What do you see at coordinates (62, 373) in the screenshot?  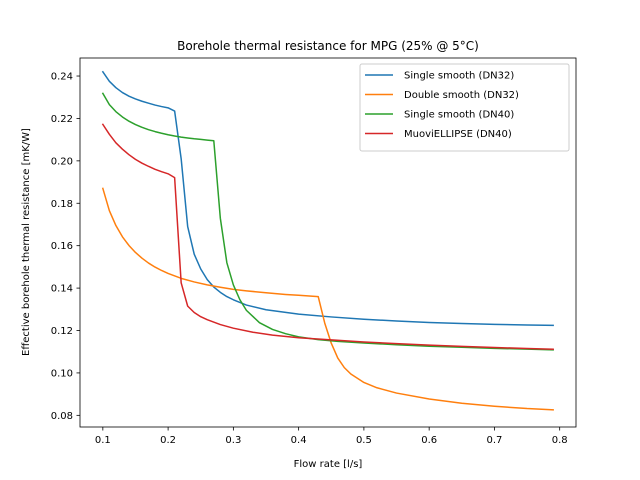 I see `y-tick-label: 0.10` at bounding box center [62, 373].